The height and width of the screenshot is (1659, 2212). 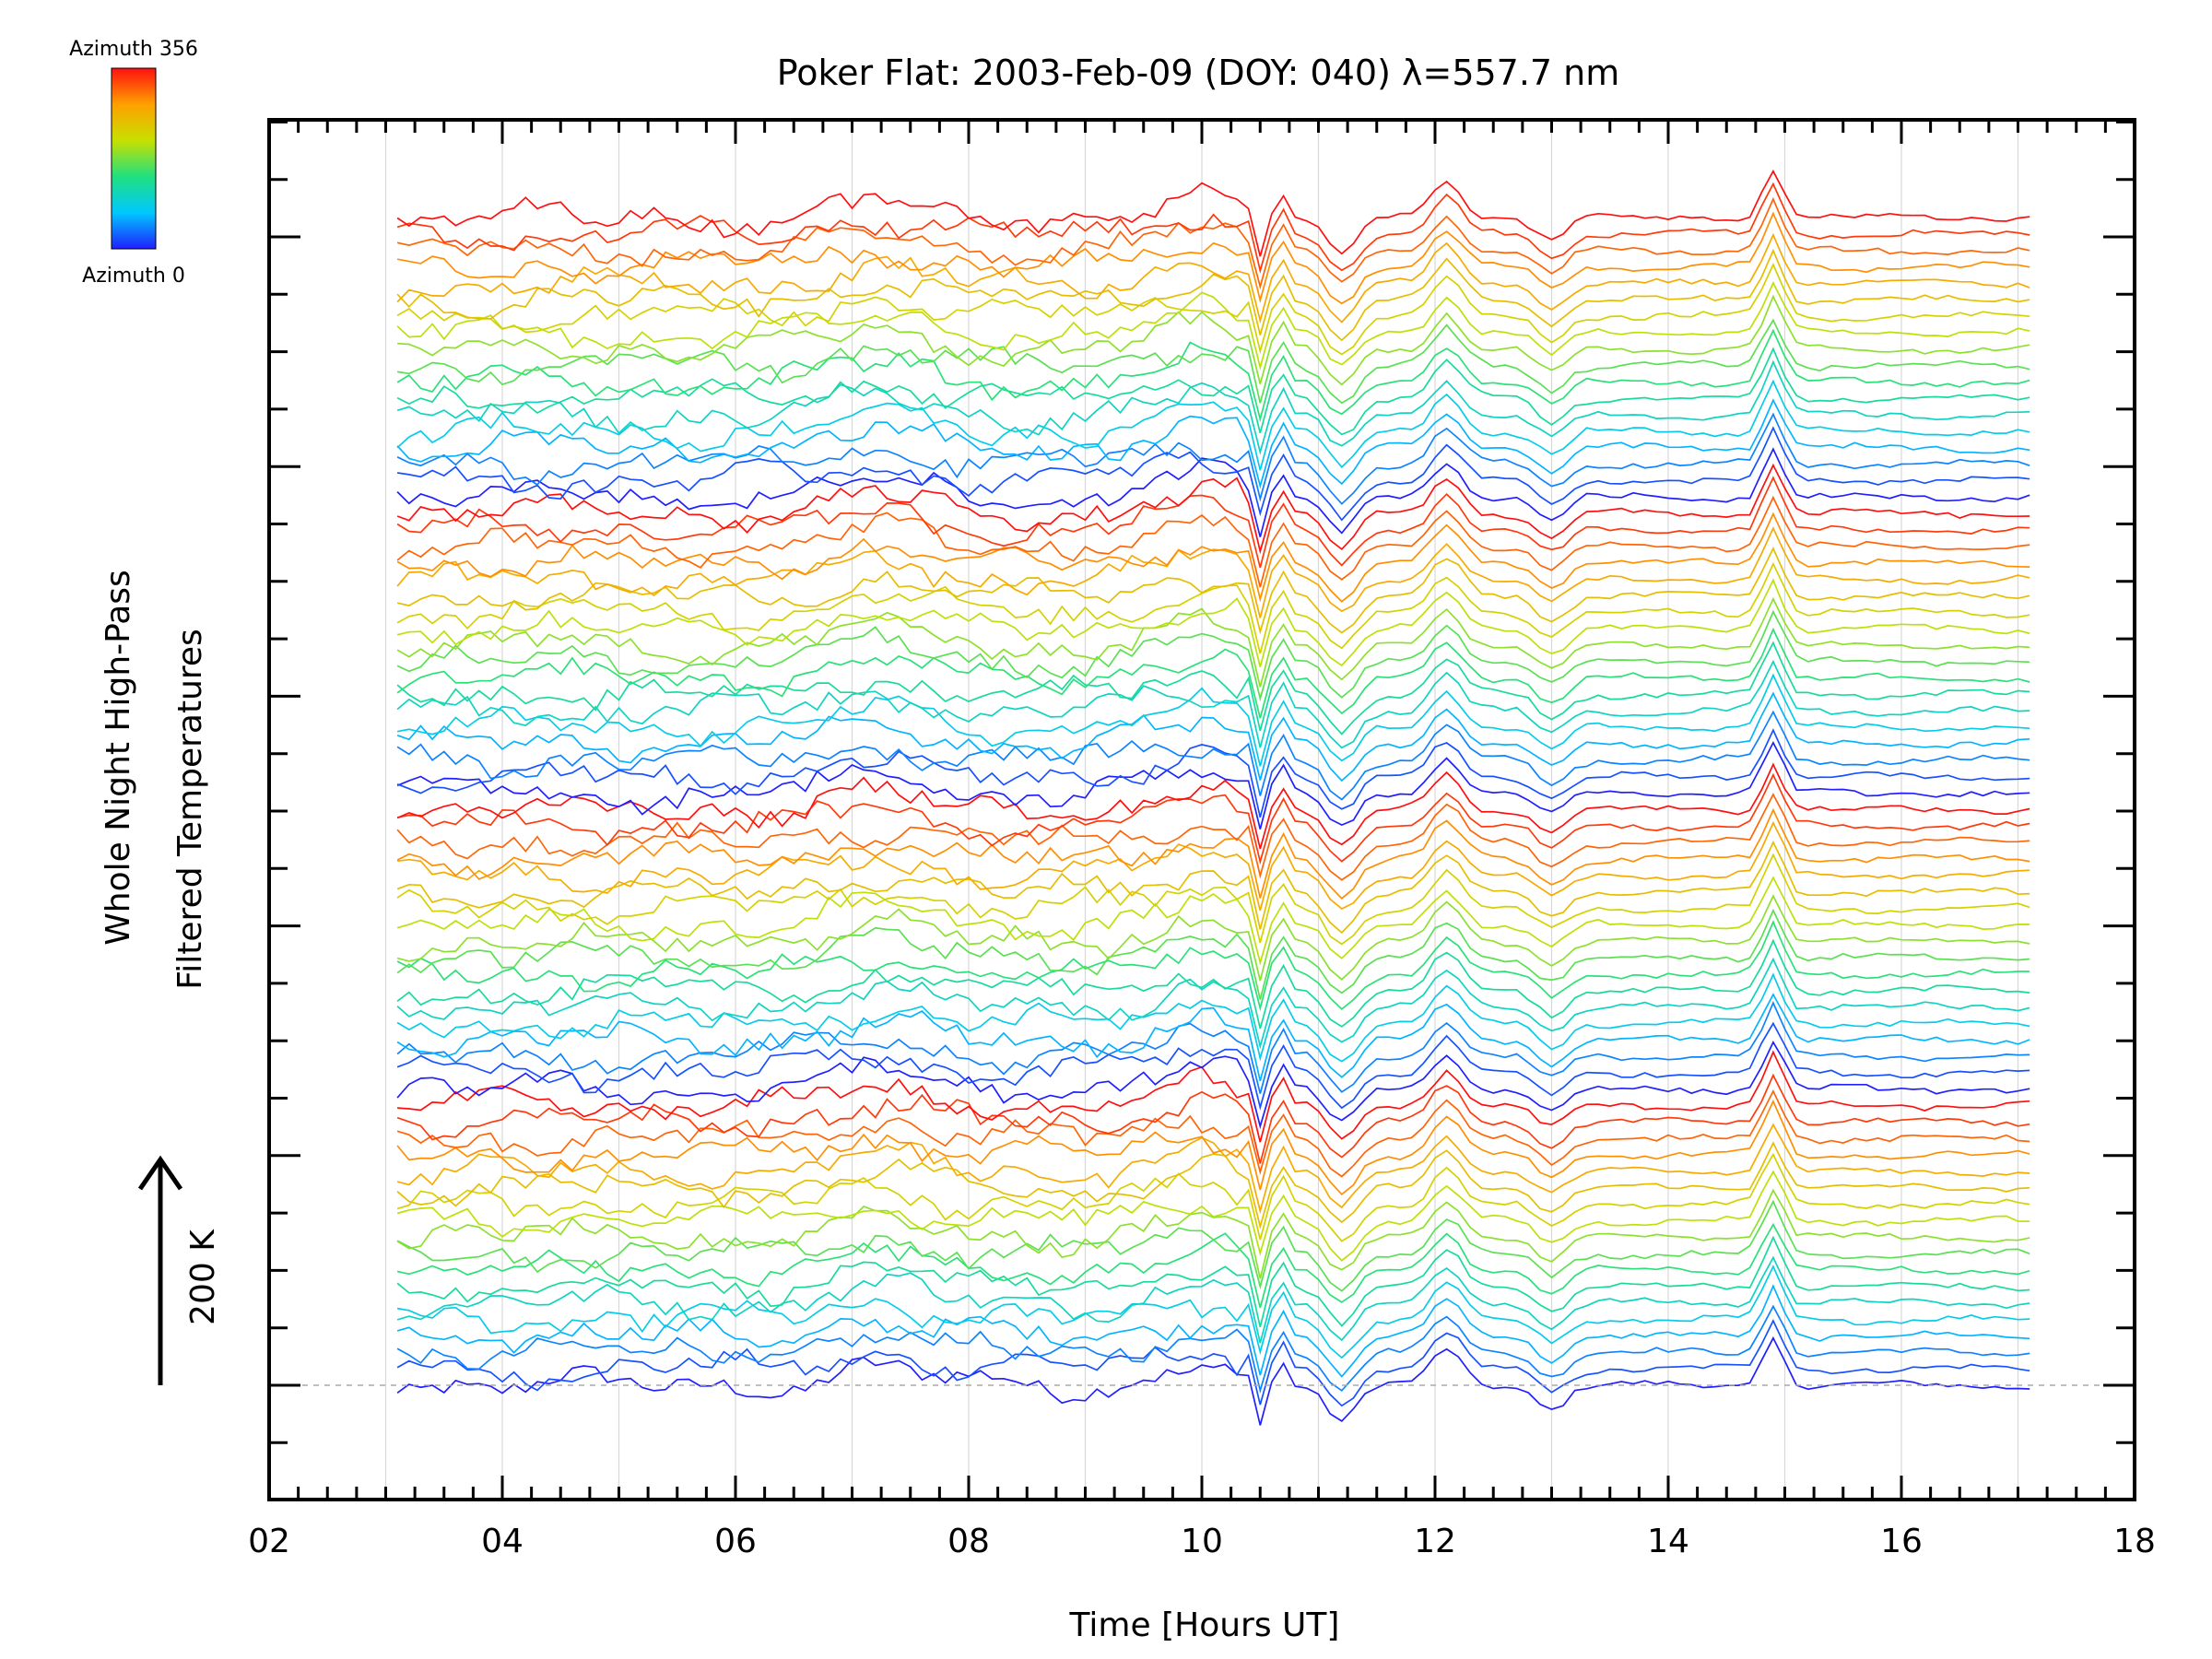 I want to click on x-tick-label: 14, so click(x=1668, y=1541).